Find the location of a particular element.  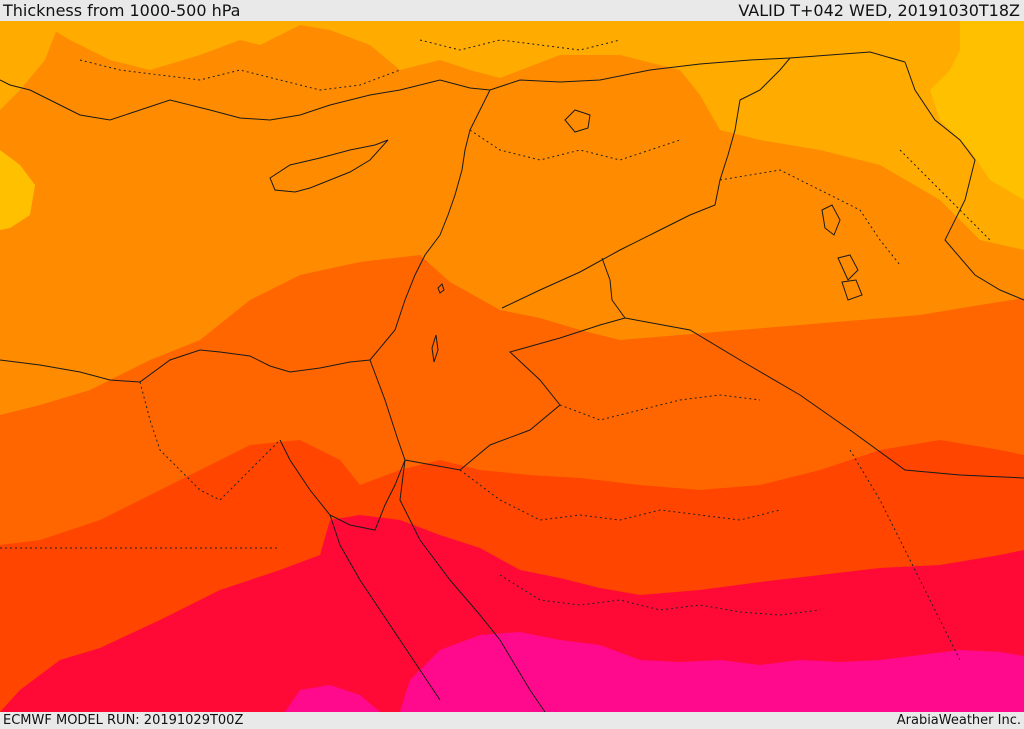

turkey-coast is located at coordinates (245, 100).